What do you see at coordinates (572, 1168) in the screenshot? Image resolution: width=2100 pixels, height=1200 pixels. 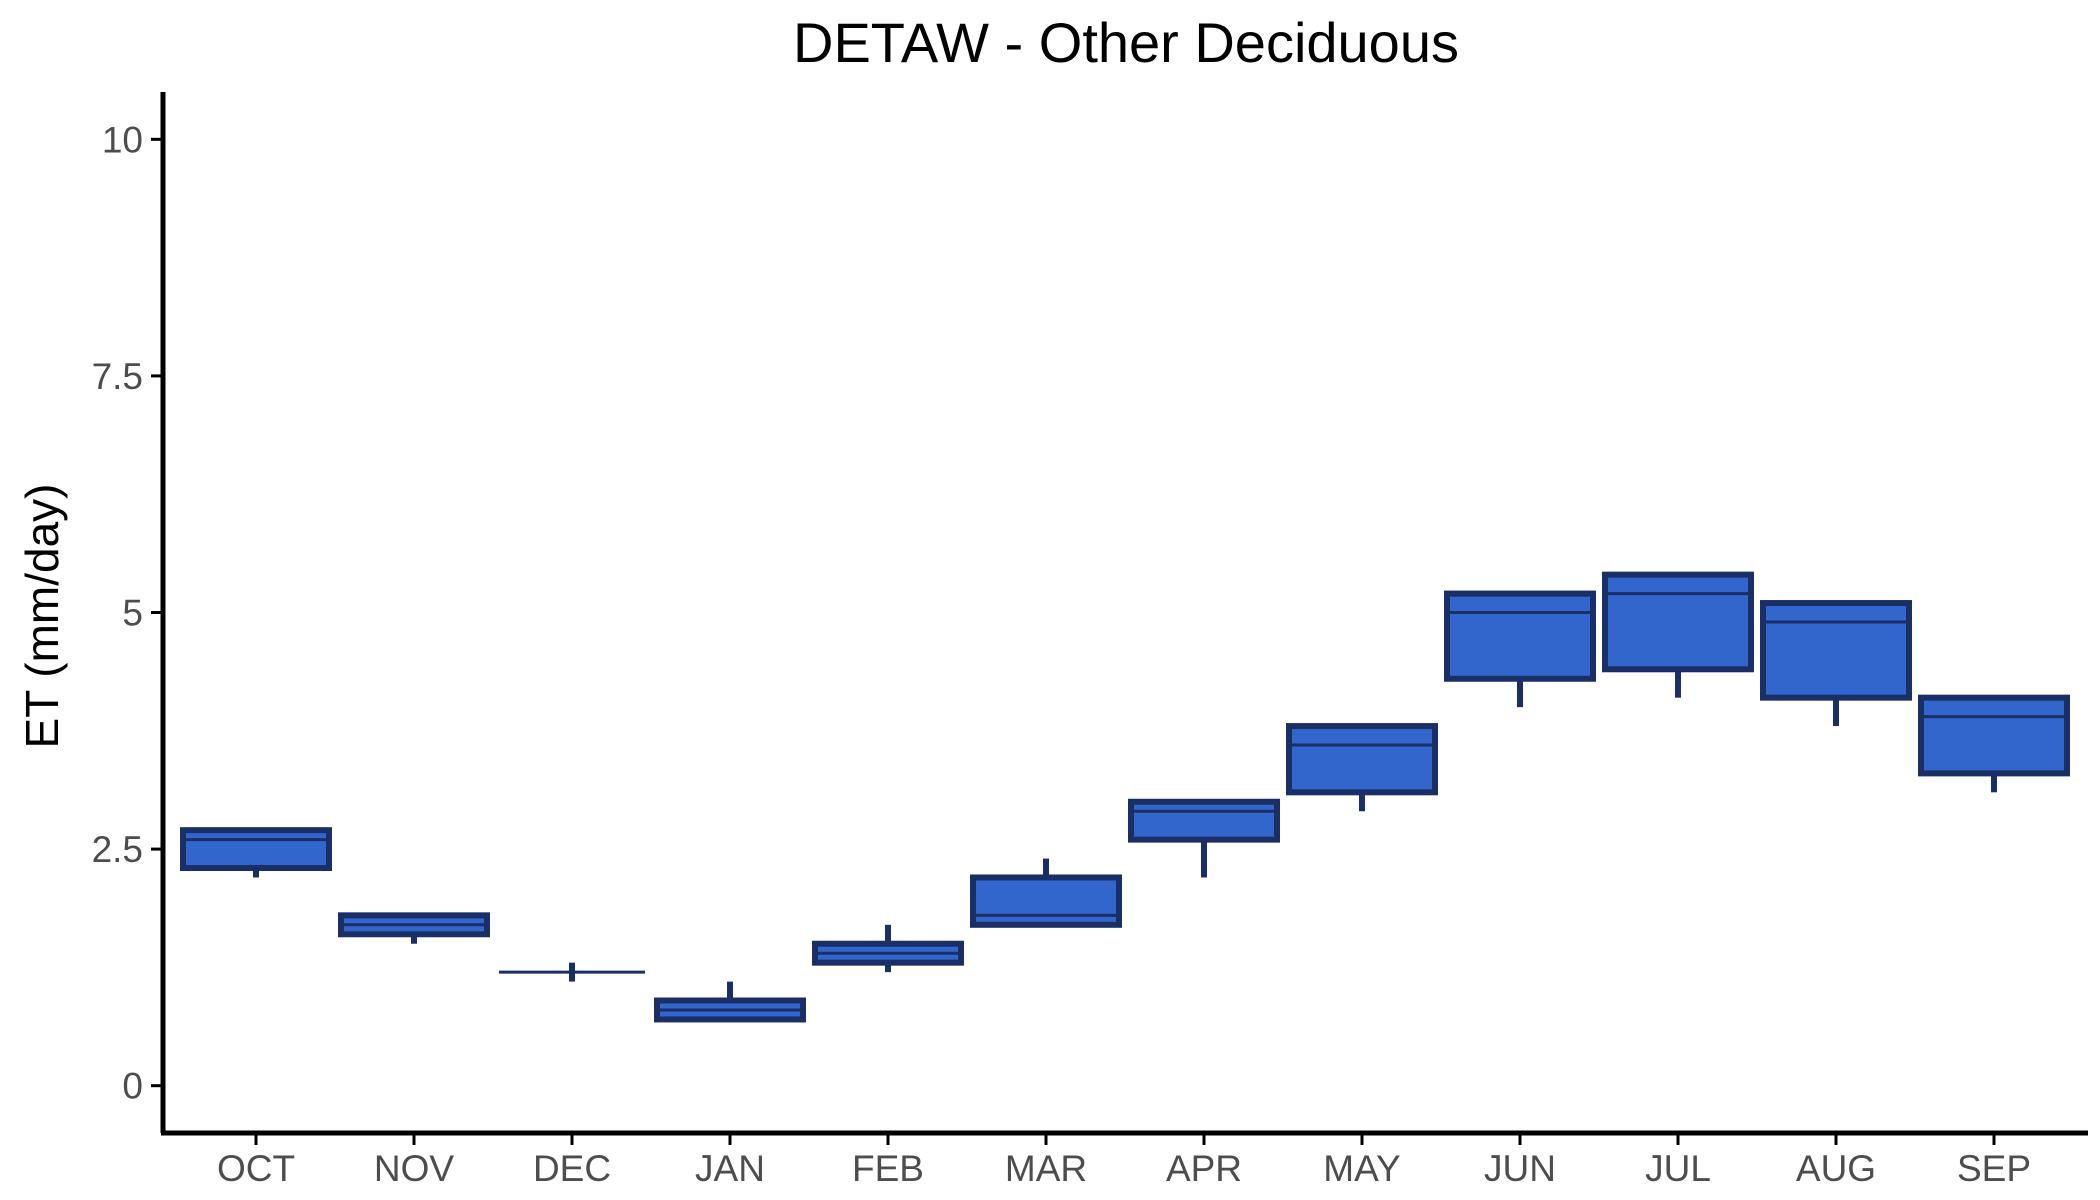 I see `x-tick-label: DEC` at bounding box center [572, 1168].